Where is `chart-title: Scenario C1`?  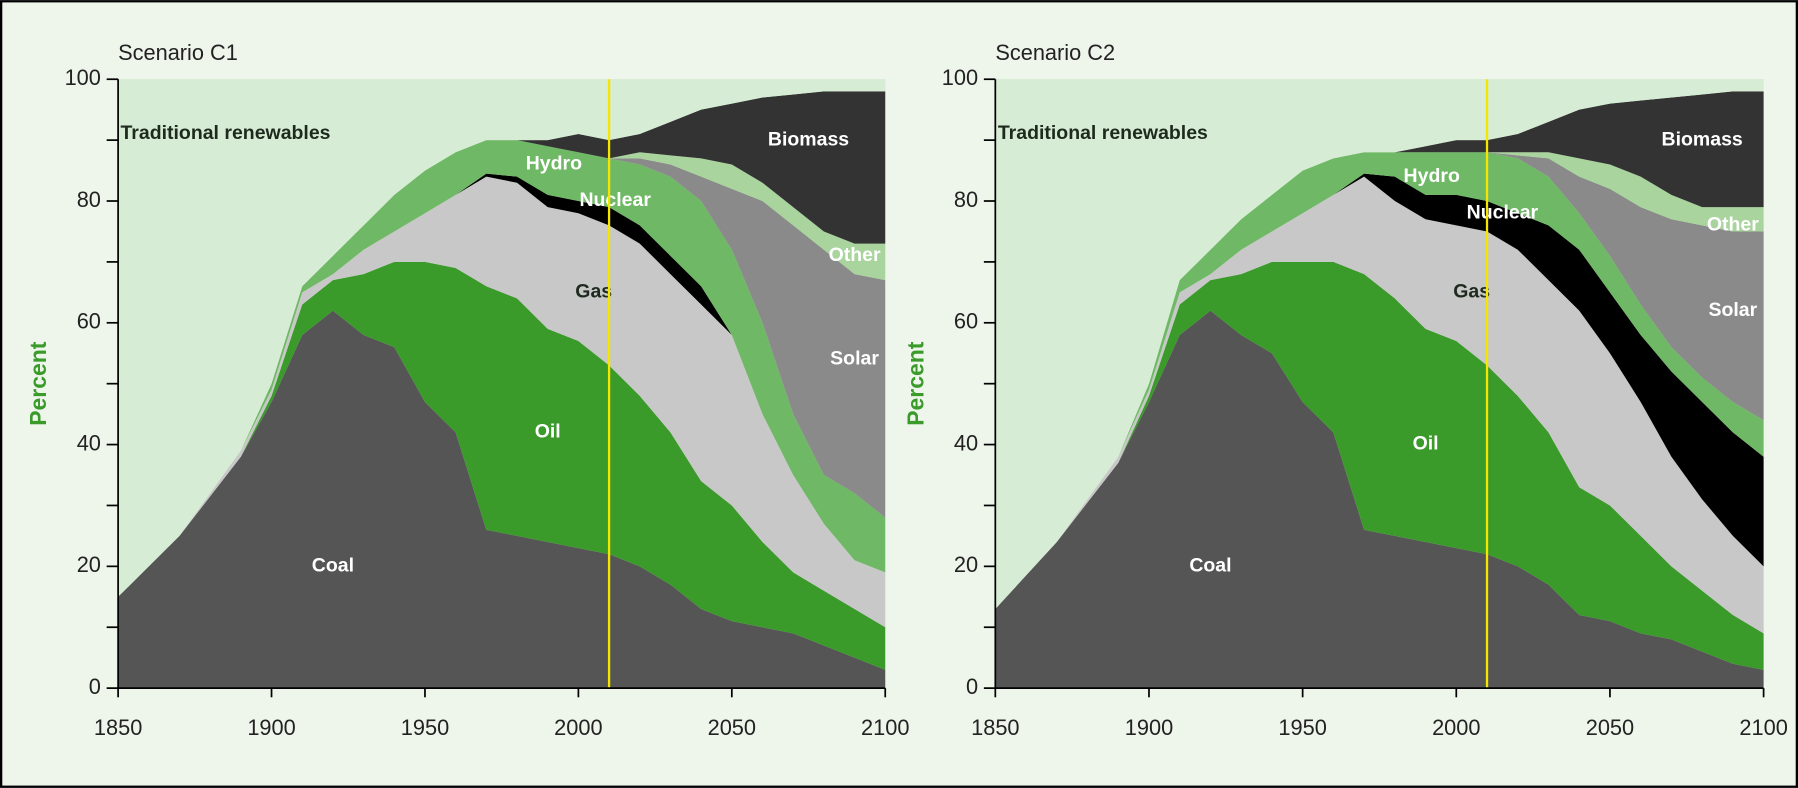 chart-title: Scenario C1 is located at coordinates (178, 52).